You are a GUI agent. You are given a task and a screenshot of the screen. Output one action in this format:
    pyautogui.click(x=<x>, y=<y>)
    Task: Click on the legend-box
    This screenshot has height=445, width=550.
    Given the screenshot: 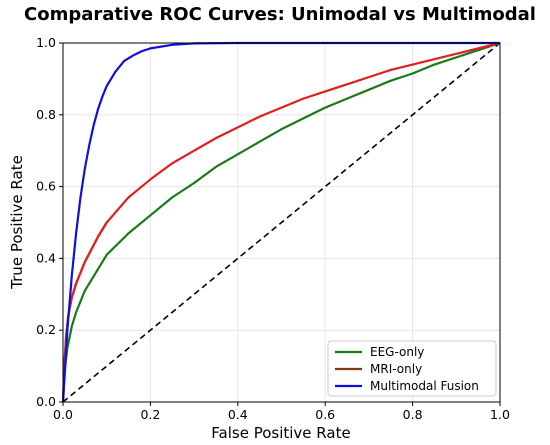 What is the action you would take?
    pyautogui.click(x=412, y=368)
    